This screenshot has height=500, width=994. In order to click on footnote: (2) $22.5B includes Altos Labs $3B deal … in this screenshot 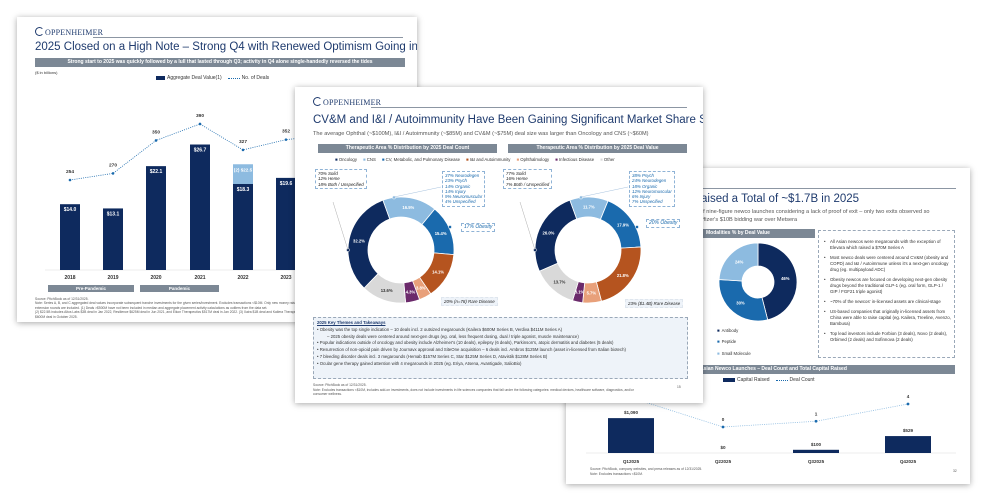, I will do `click(169, 314)`.